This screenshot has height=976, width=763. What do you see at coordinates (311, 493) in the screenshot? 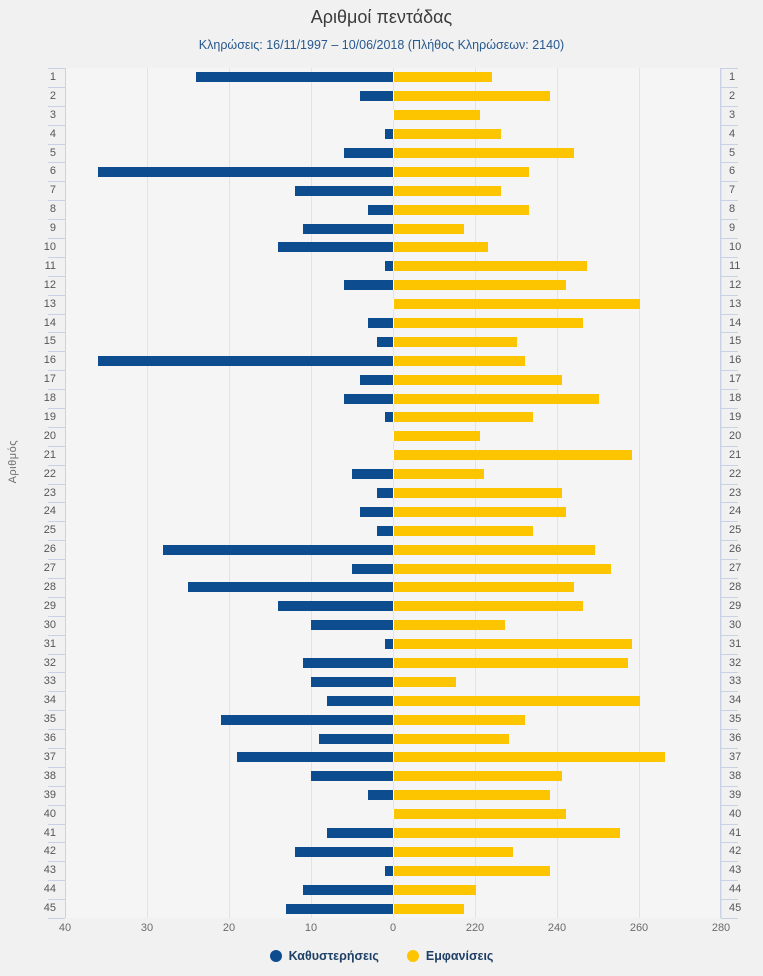
I see `gridline` at bounding box center [311, 493].